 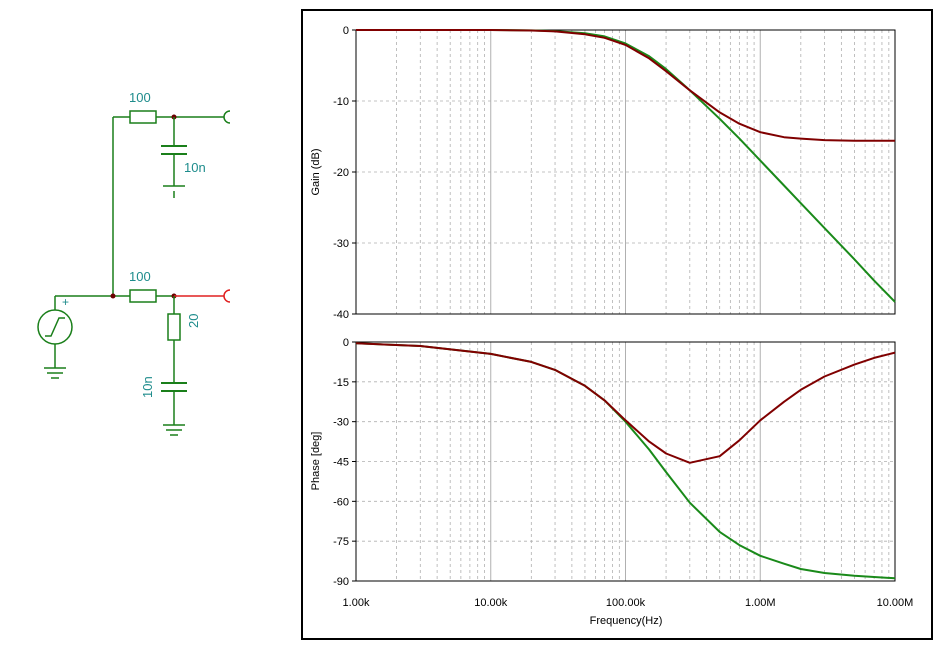 I want to click on x-tick-label: 1.00k, so click(x=356, y=603).